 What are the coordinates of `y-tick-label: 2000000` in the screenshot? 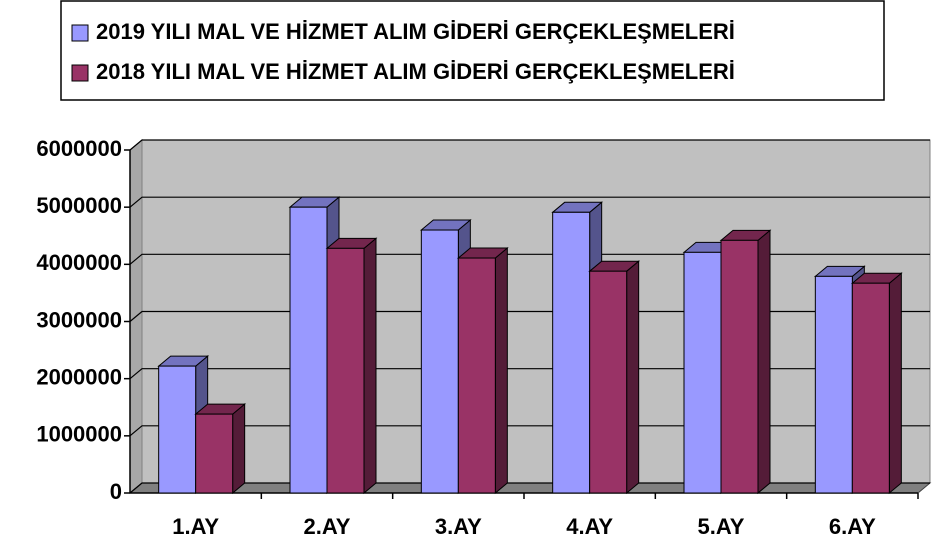 It's located at (79, 376).